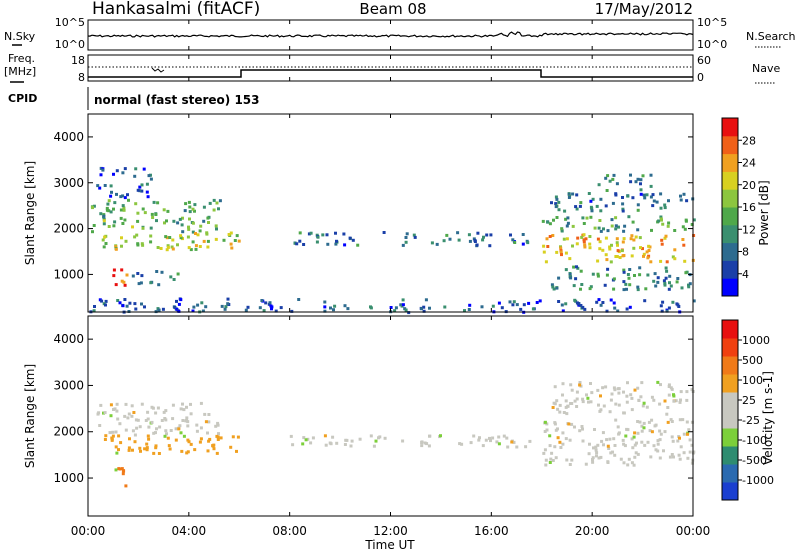  Describe the element at coordinates (30, 416) in the screenshot. I see `velocity-ylabel: Slant Range [km]` at that location.